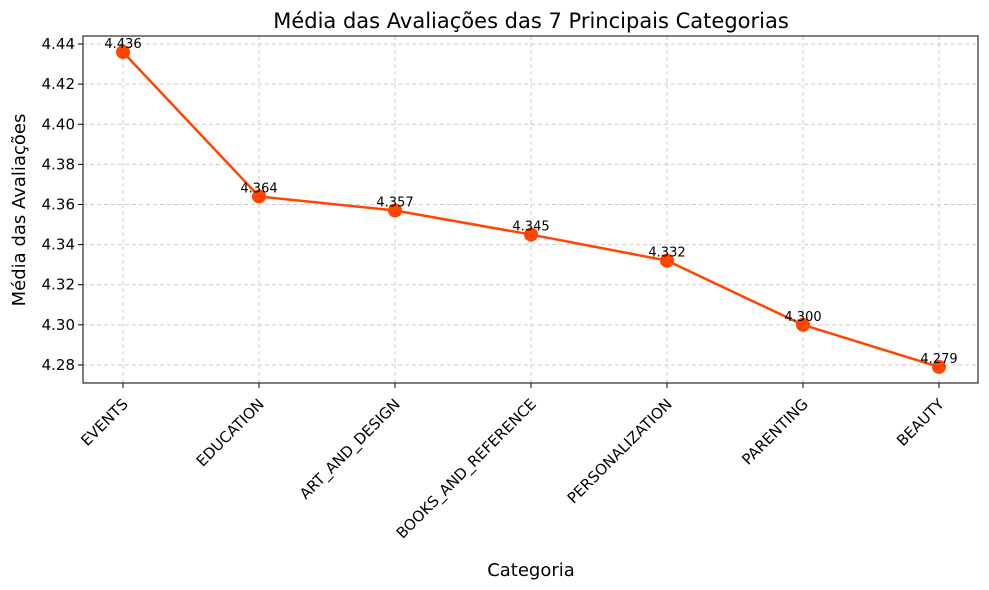 This screenshot has height=590, width=989. I want to click on data-label: 4.279, so click(938, 359).